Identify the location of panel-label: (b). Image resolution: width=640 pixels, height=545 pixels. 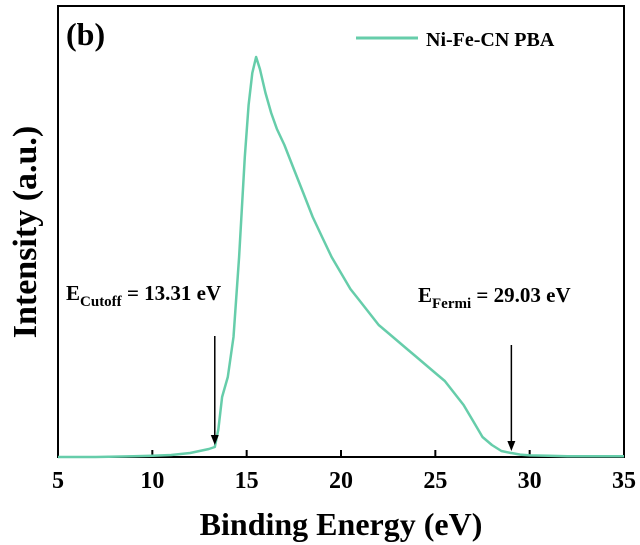
(85, 34).